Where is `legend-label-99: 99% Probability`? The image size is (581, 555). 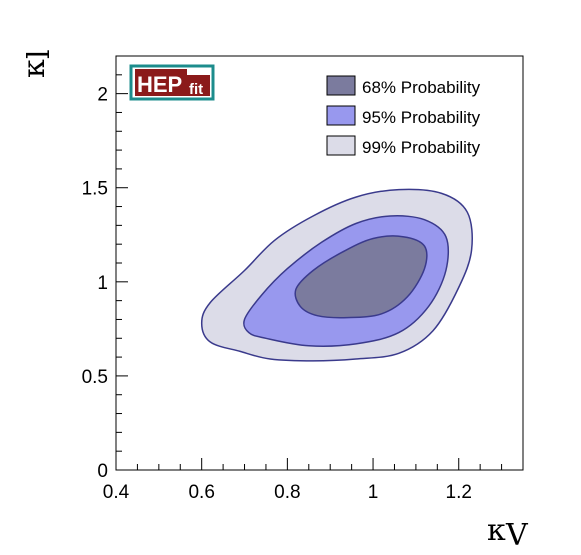
legend-label-99: 99% Probability is located at coordinates (421, 147).